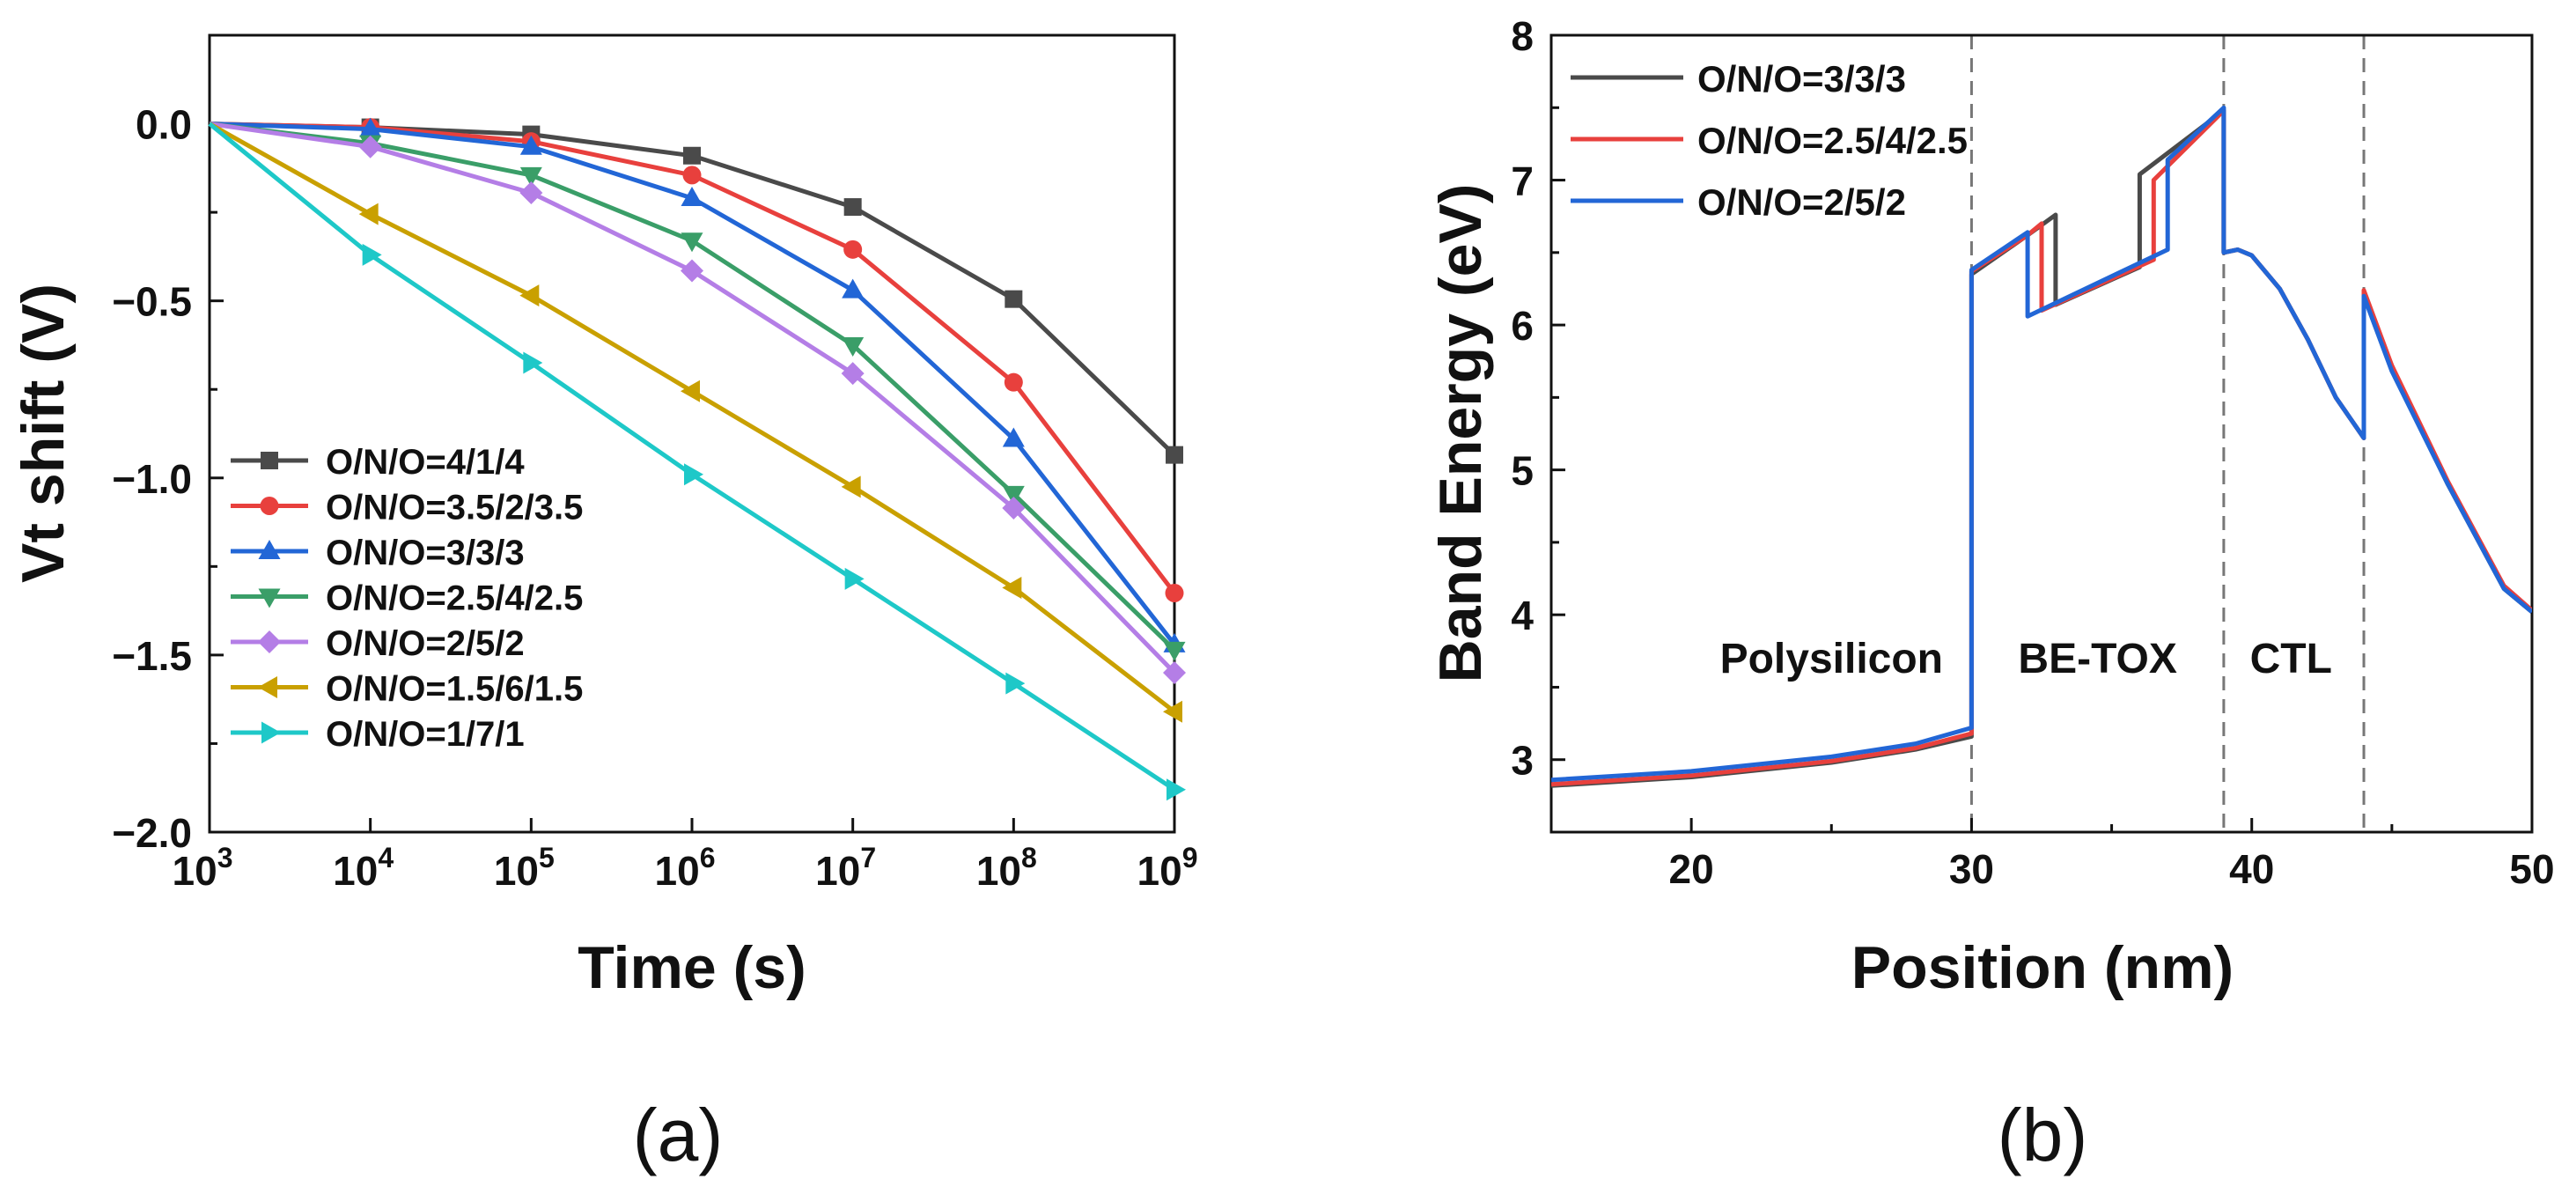 The width and height of the screenshot is (2576, 1194). What do you see at coordinates (1007, 868) in the screenshot?
I see `chart-a-x-tick-label: 10⁸` at bounding box center [1007, 868].